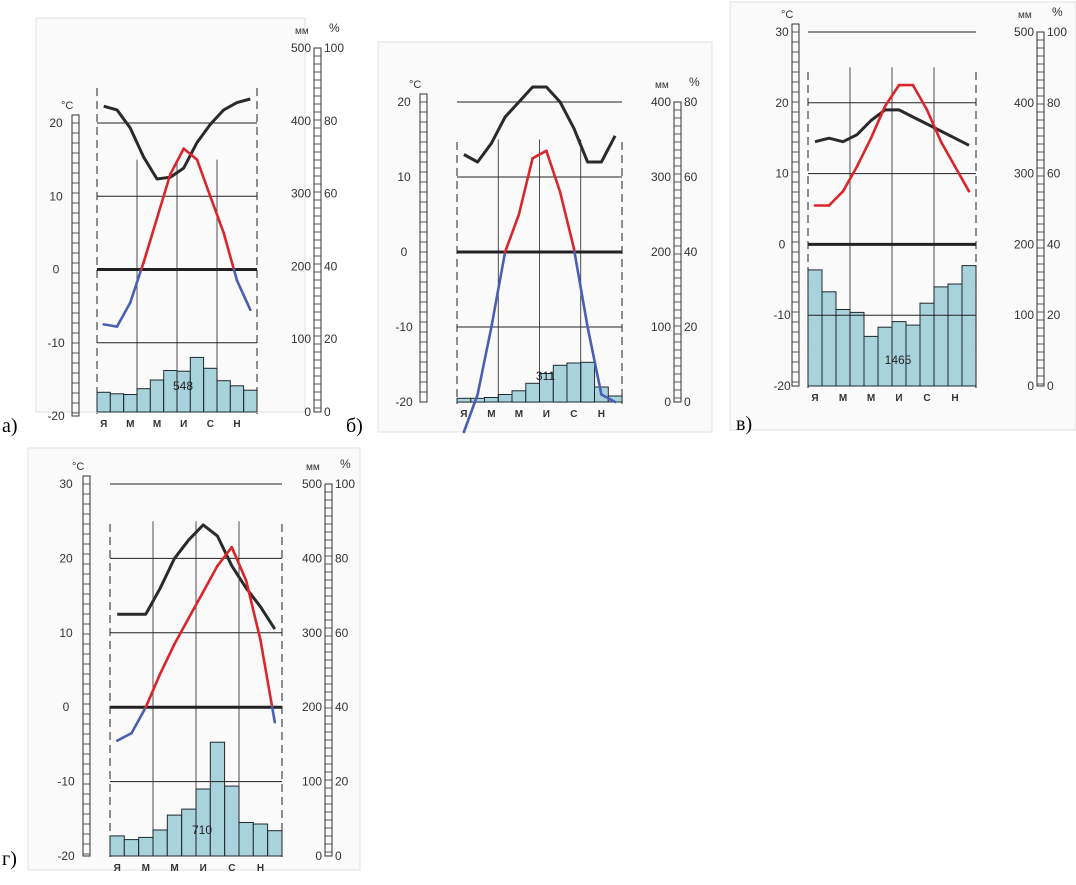  What do you see at coordinates (744, 424) in the screenshot?
I see `panel-label: в)` at bounding box center [744, 424].